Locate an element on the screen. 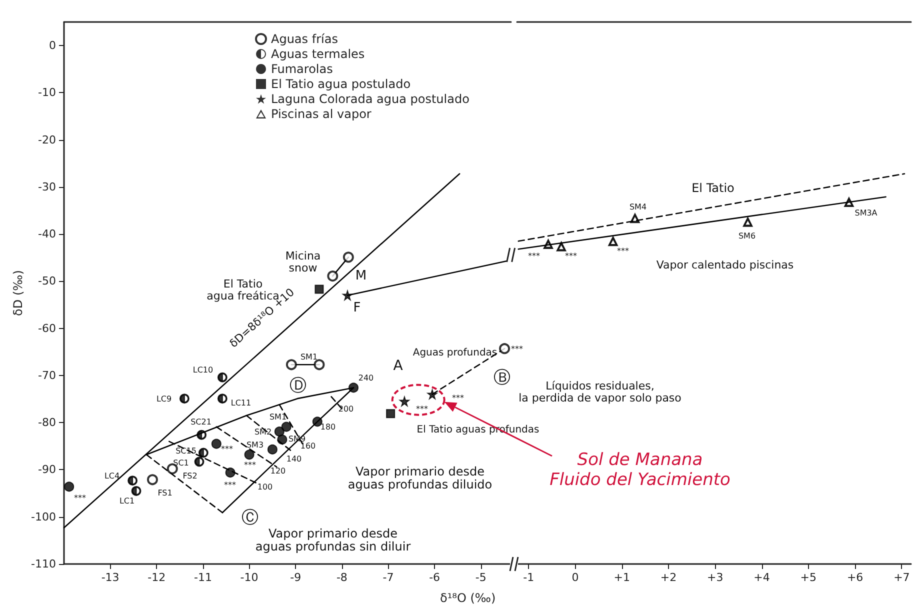  annotation: FS2 is located at coordinates (190, 476).